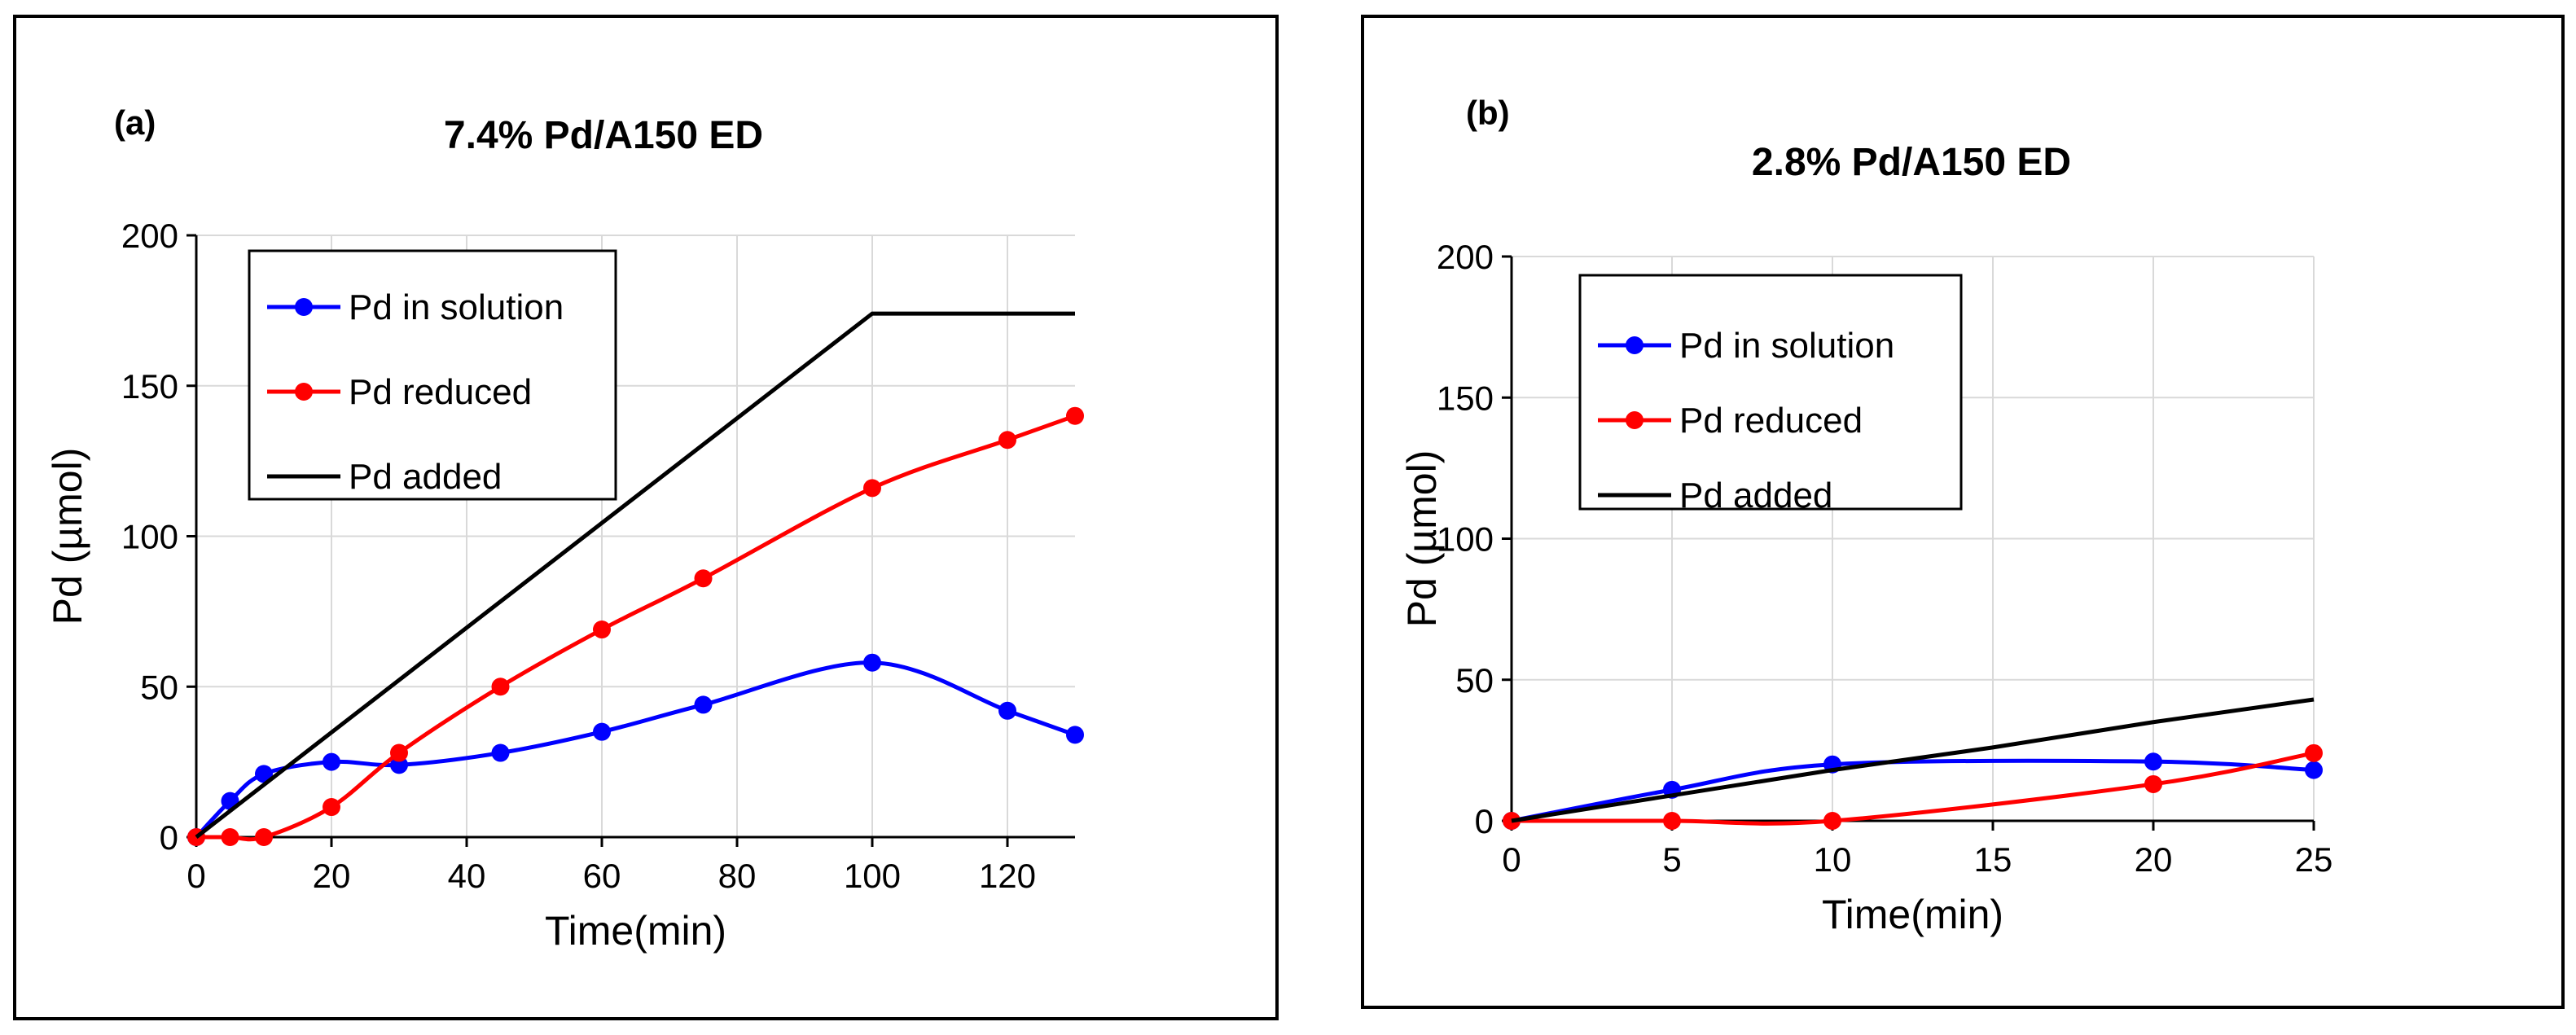 The image size is (2576, 1035). I want to click on chart-title: 2.8% Pd/A150 ED, so click(1911, 162).